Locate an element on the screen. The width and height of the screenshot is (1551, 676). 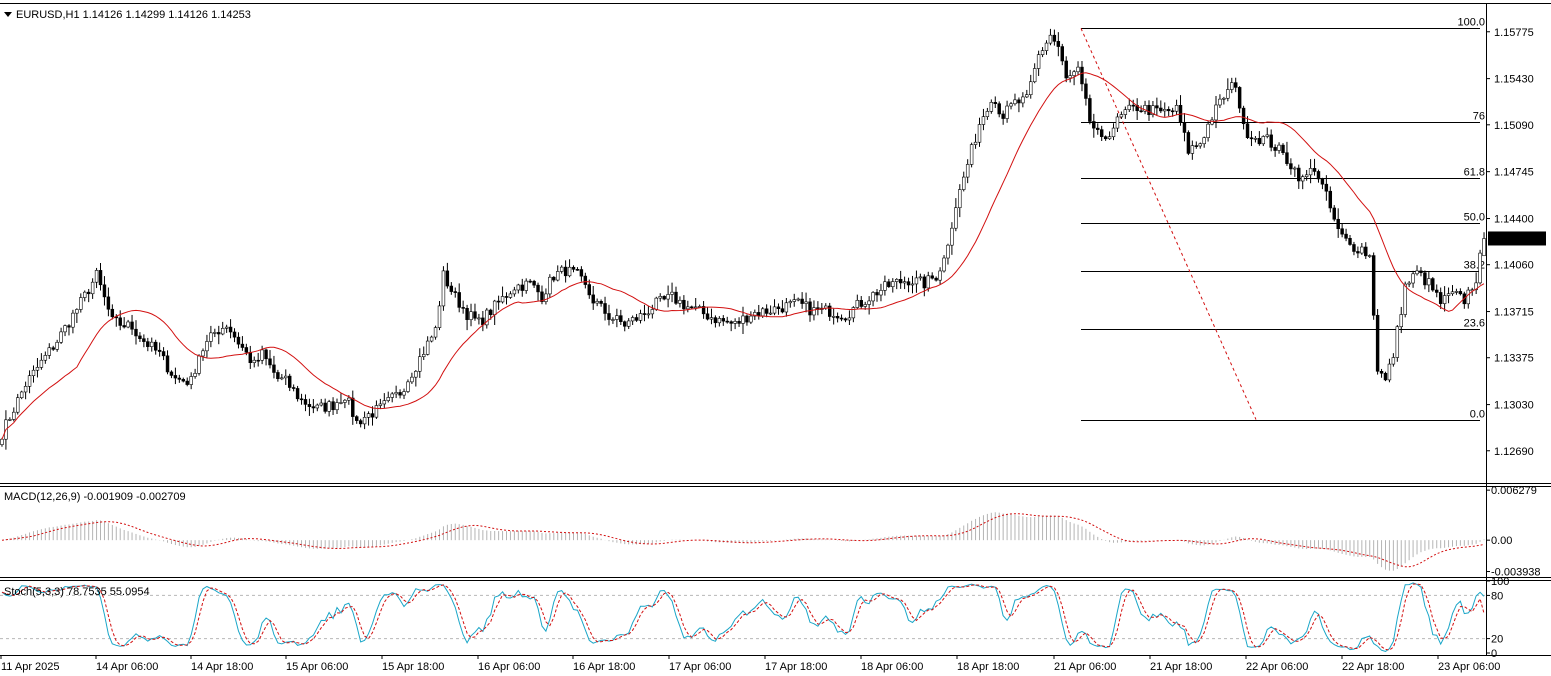
macd-tick-label: 0.006279 is located at coordinates (1514, 491).